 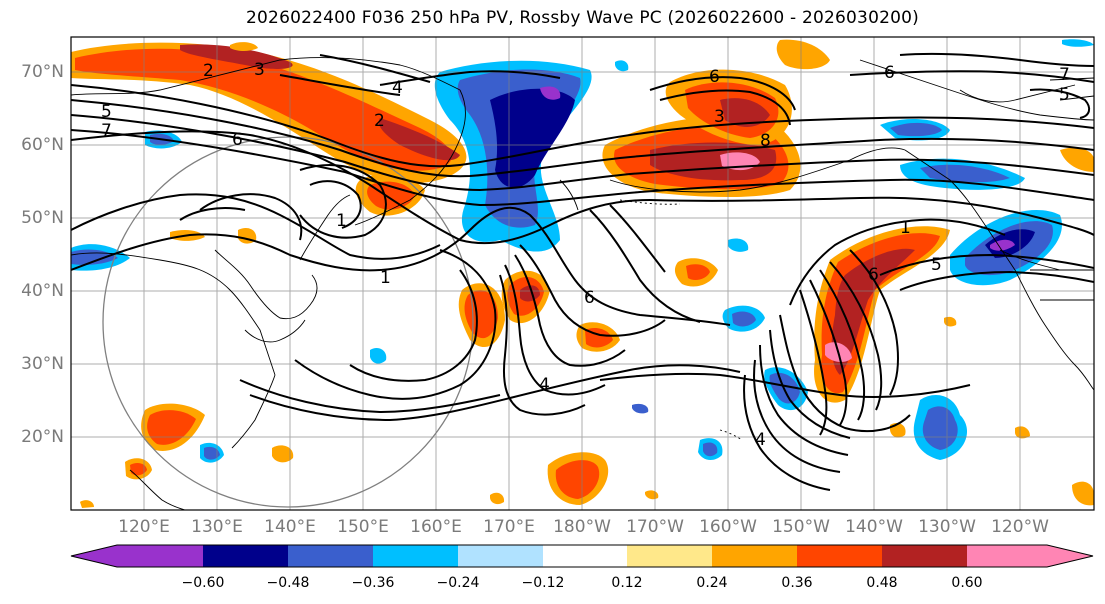 I want to click on lon-label: 170°W, so click(x=655, y=527).